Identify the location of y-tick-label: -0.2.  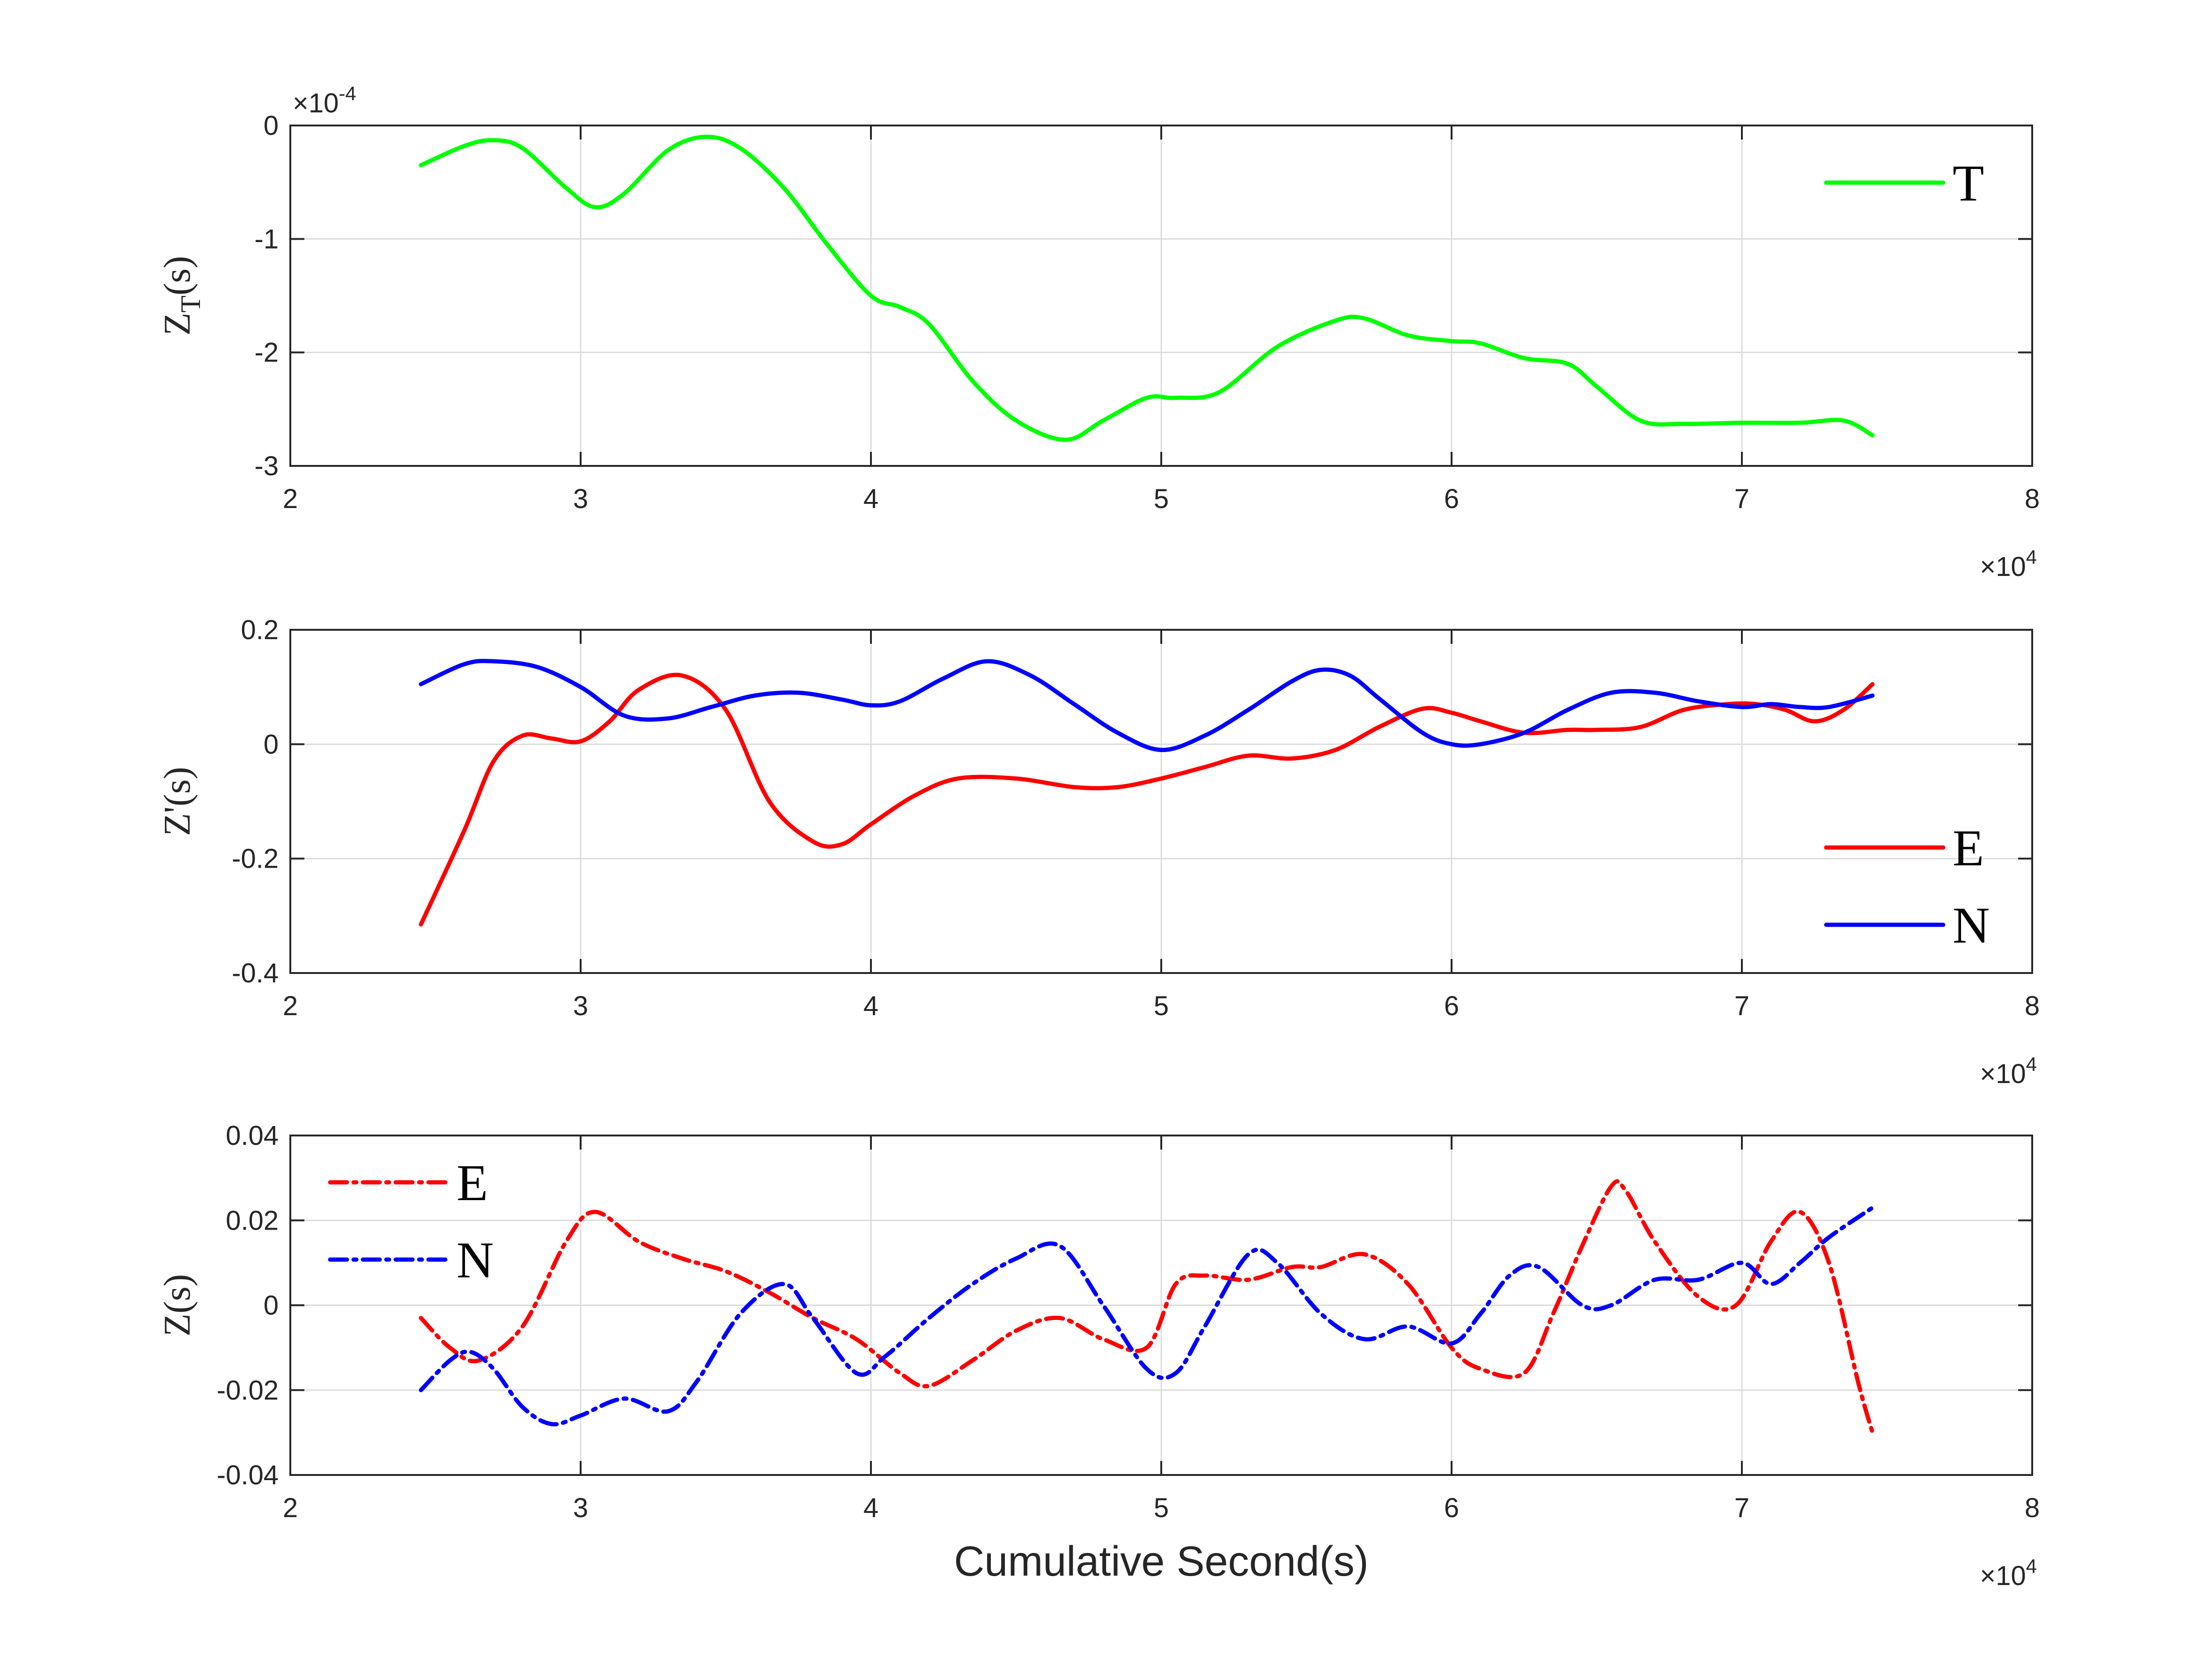
(256, 859).